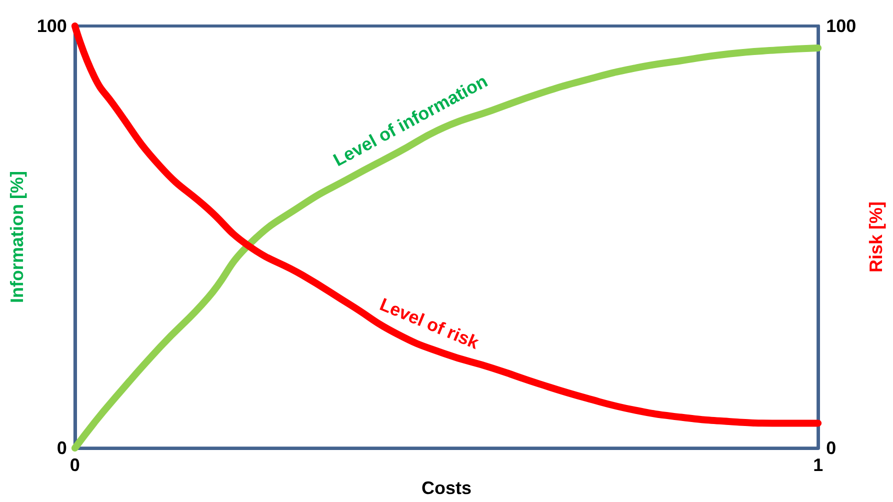  Describe the element at coordinates (818, 465) in the screenshot. I see `x-tick-label: 1` at that location.